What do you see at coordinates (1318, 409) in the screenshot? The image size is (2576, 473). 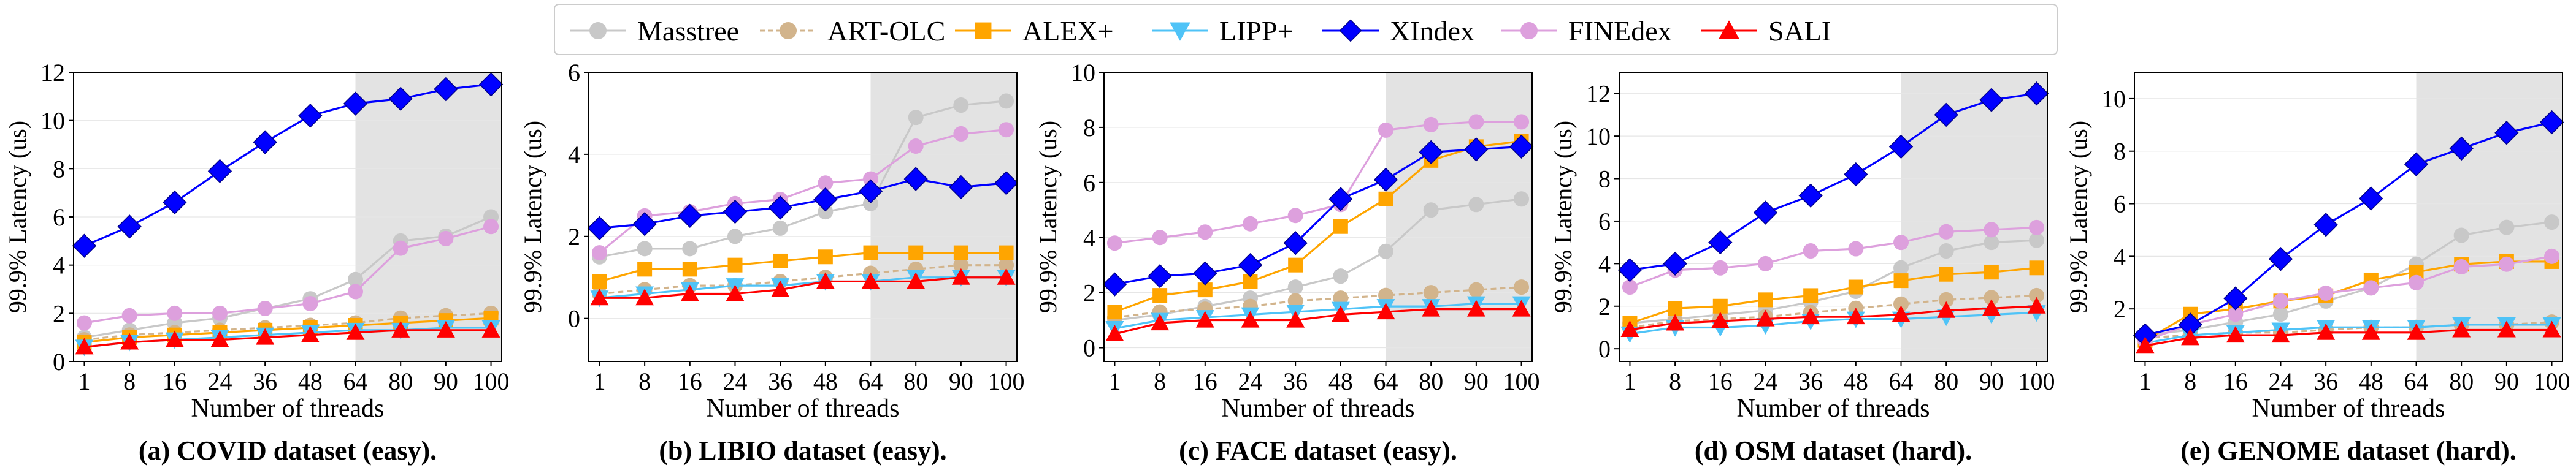 I see `x-axis-label: Number of threads` at bounding box center [1318, 409].